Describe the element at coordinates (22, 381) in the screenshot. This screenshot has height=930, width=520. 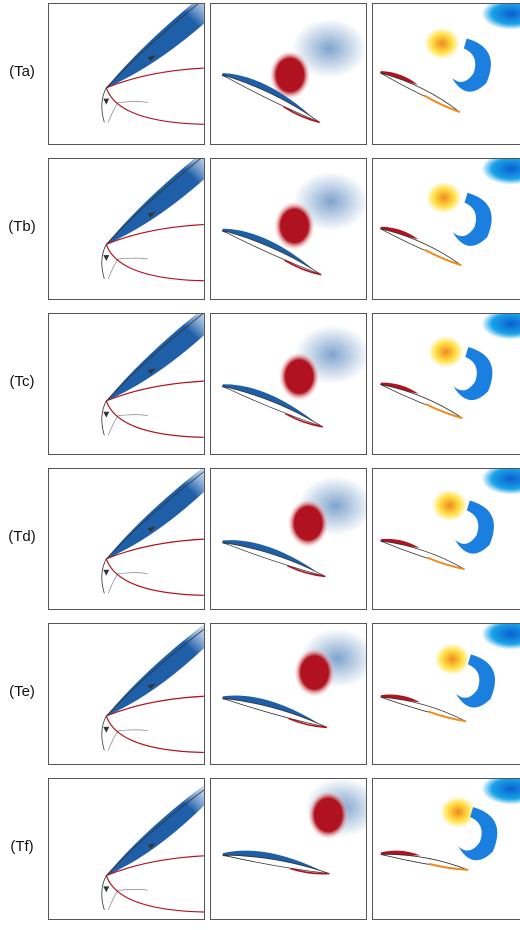
I see `row-label: (Tc)` at that location.